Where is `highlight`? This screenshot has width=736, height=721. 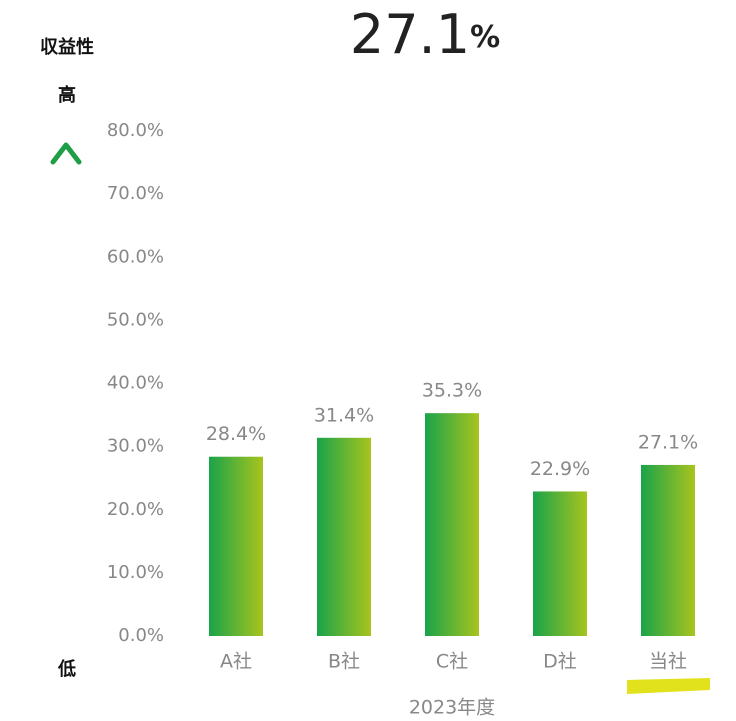 highlight is located at coordinates (668, 686).